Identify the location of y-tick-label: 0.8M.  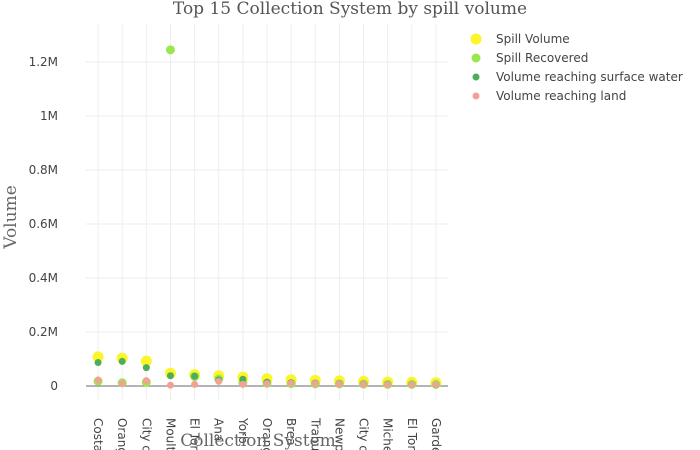
(43, 170).